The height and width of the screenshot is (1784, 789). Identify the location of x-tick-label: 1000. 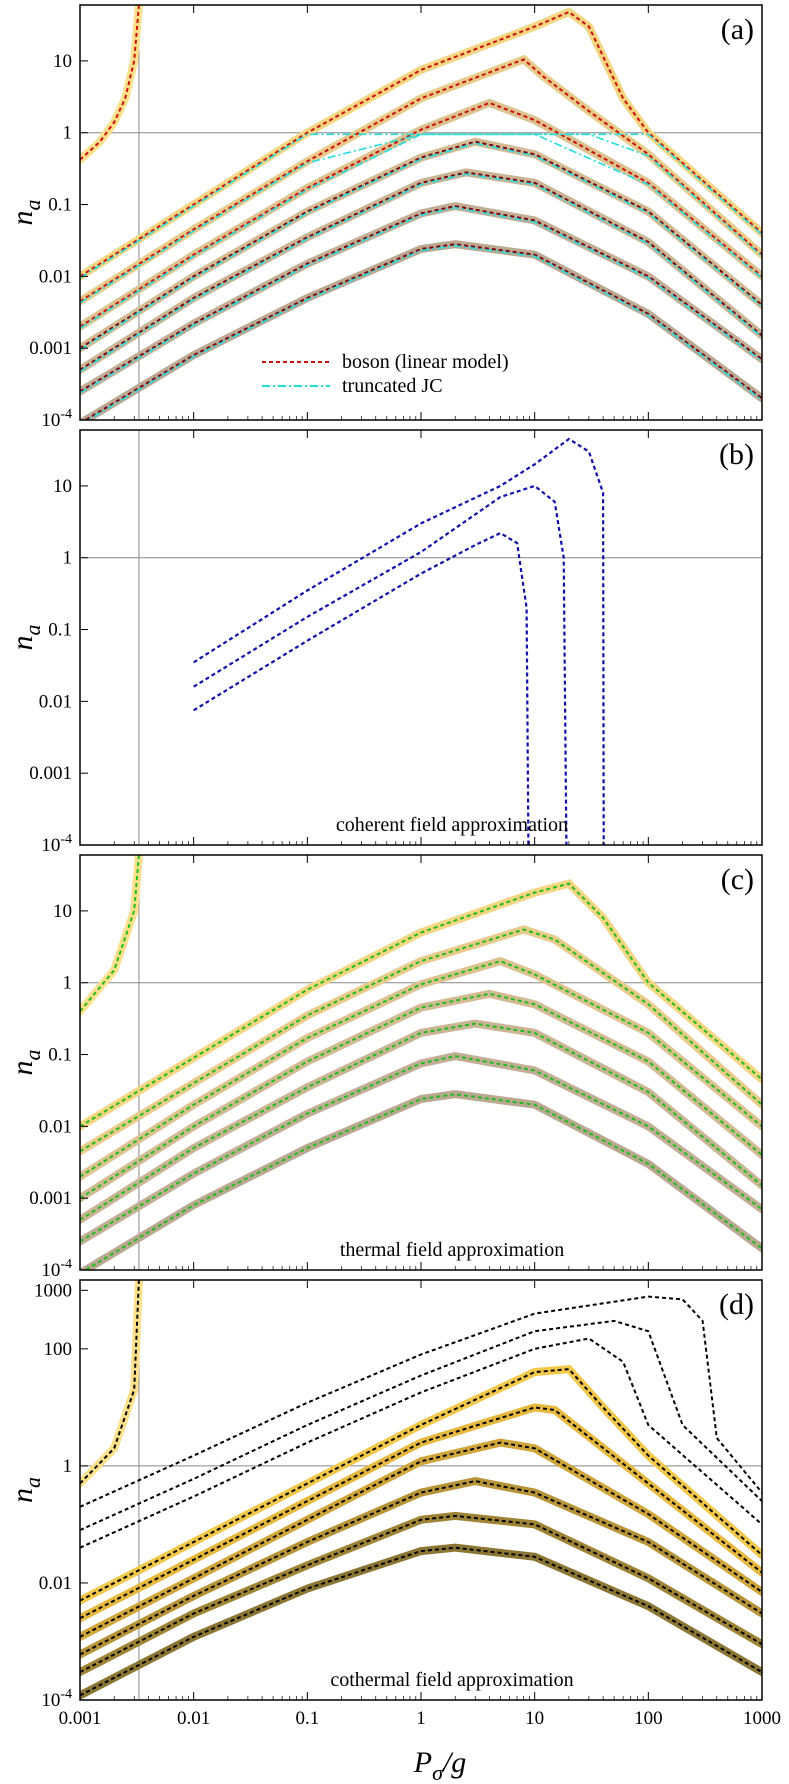
(762, 1718).